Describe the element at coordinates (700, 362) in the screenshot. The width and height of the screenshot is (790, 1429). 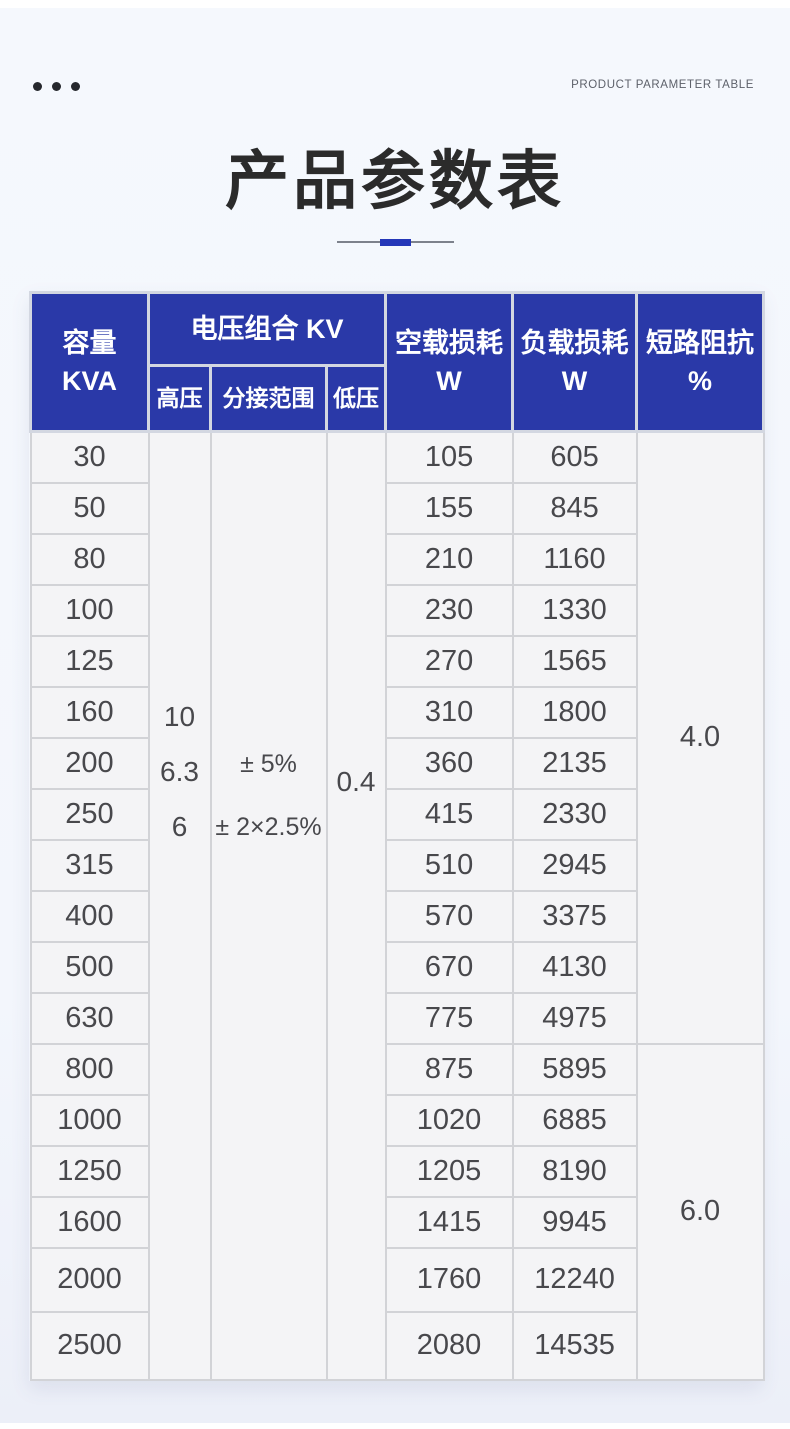
I see `col-header-impedance: 短路阻抗 %` at that location.